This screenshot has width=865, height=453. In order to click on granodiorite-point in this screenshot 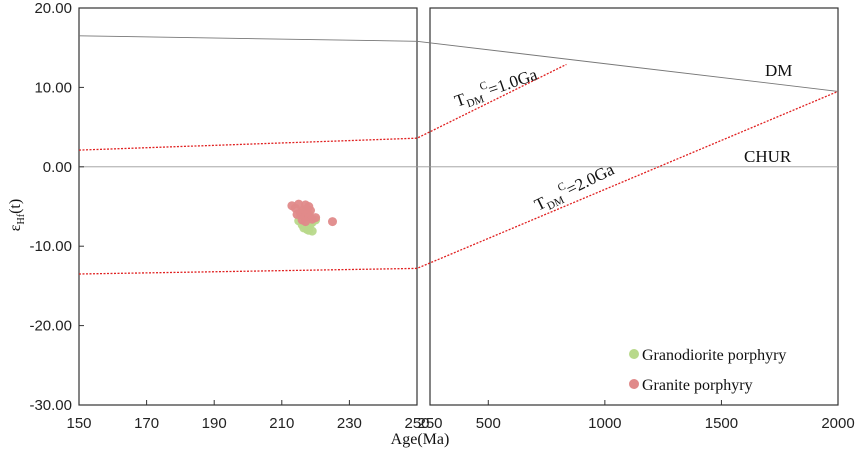, I will do `click(312, 231)`.